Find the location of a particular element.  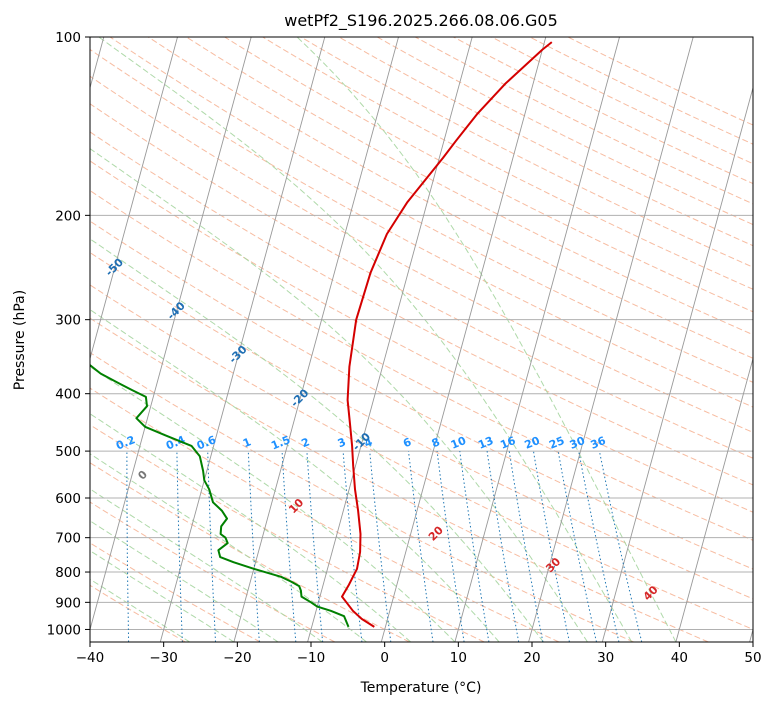

y-axis-ticks: 1000 900 800 700 600 500 400 300 200 100 is located at coordinates (68, 334).